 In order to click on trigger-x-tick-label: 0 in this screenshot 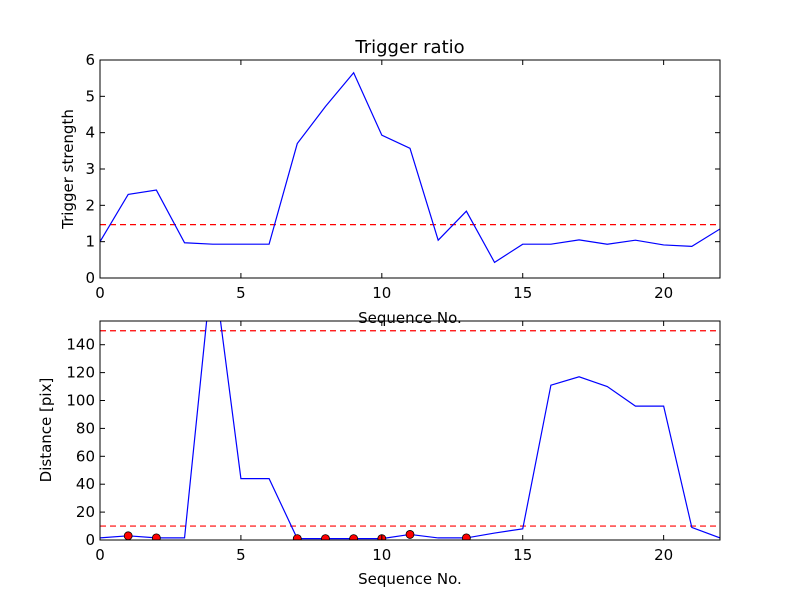, I will do `click(100, 293)`.